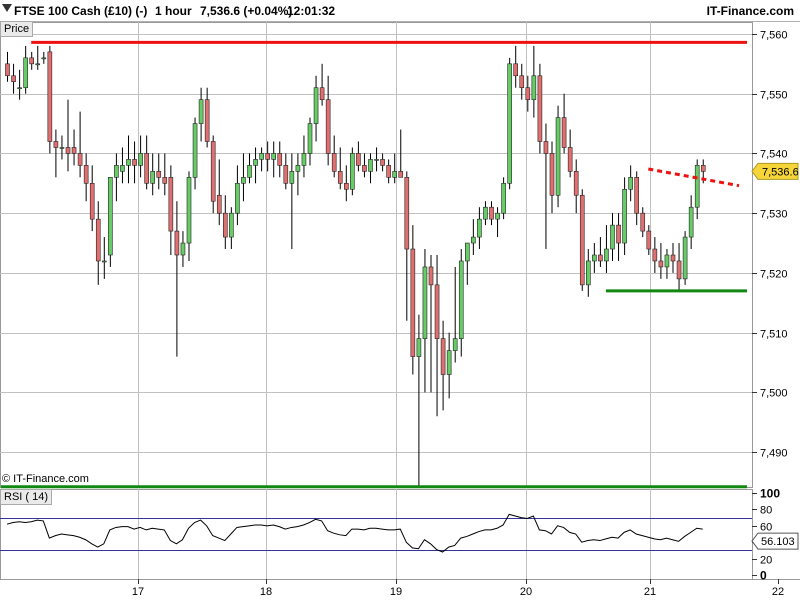  I want to click on brand-name: IT-Finance.com, so click(750, 11).